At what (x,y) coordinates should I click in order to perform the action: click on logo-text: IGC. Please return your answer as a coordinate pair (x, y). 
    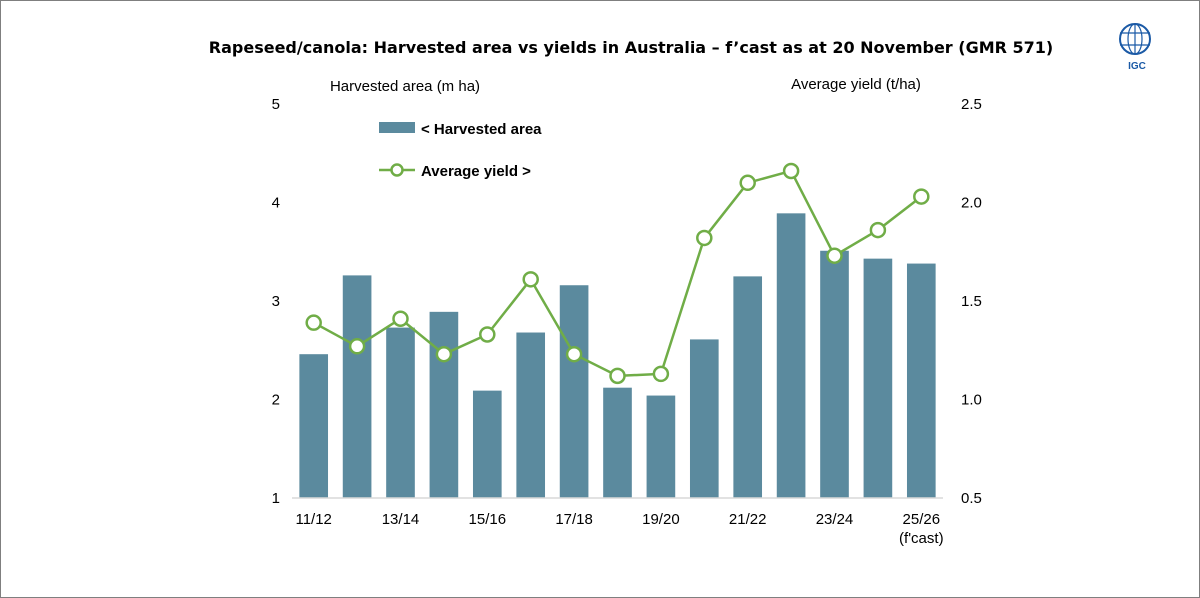
    Looking at the image, I should click on (1137, 66).